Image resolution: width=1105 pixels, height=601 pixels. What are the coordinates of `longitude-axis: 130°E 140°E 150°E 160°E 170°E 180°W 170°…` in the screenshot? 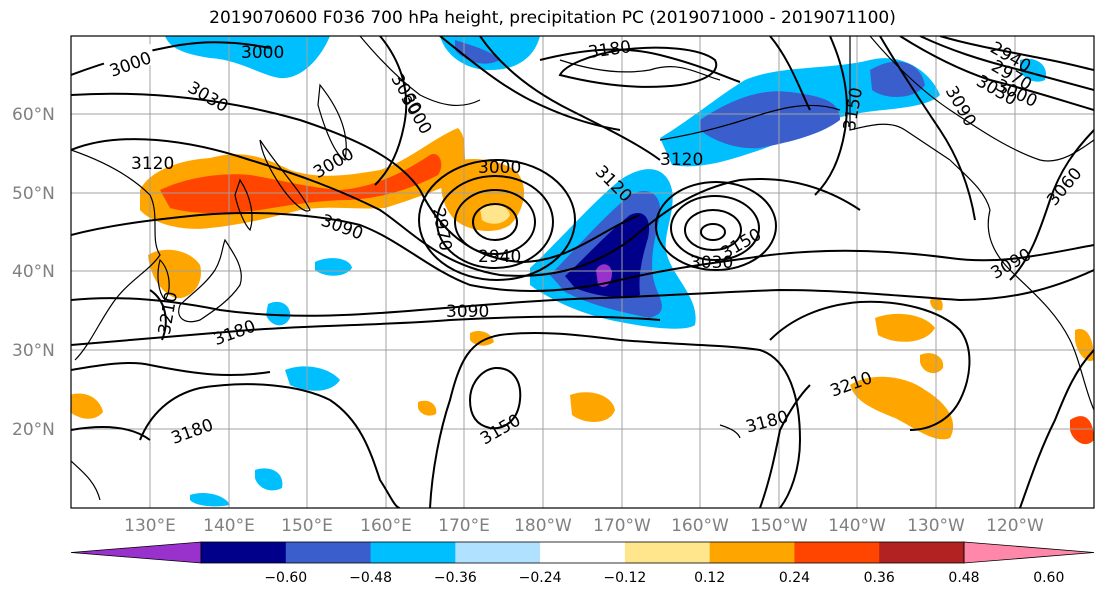 It's located at (584, 526).